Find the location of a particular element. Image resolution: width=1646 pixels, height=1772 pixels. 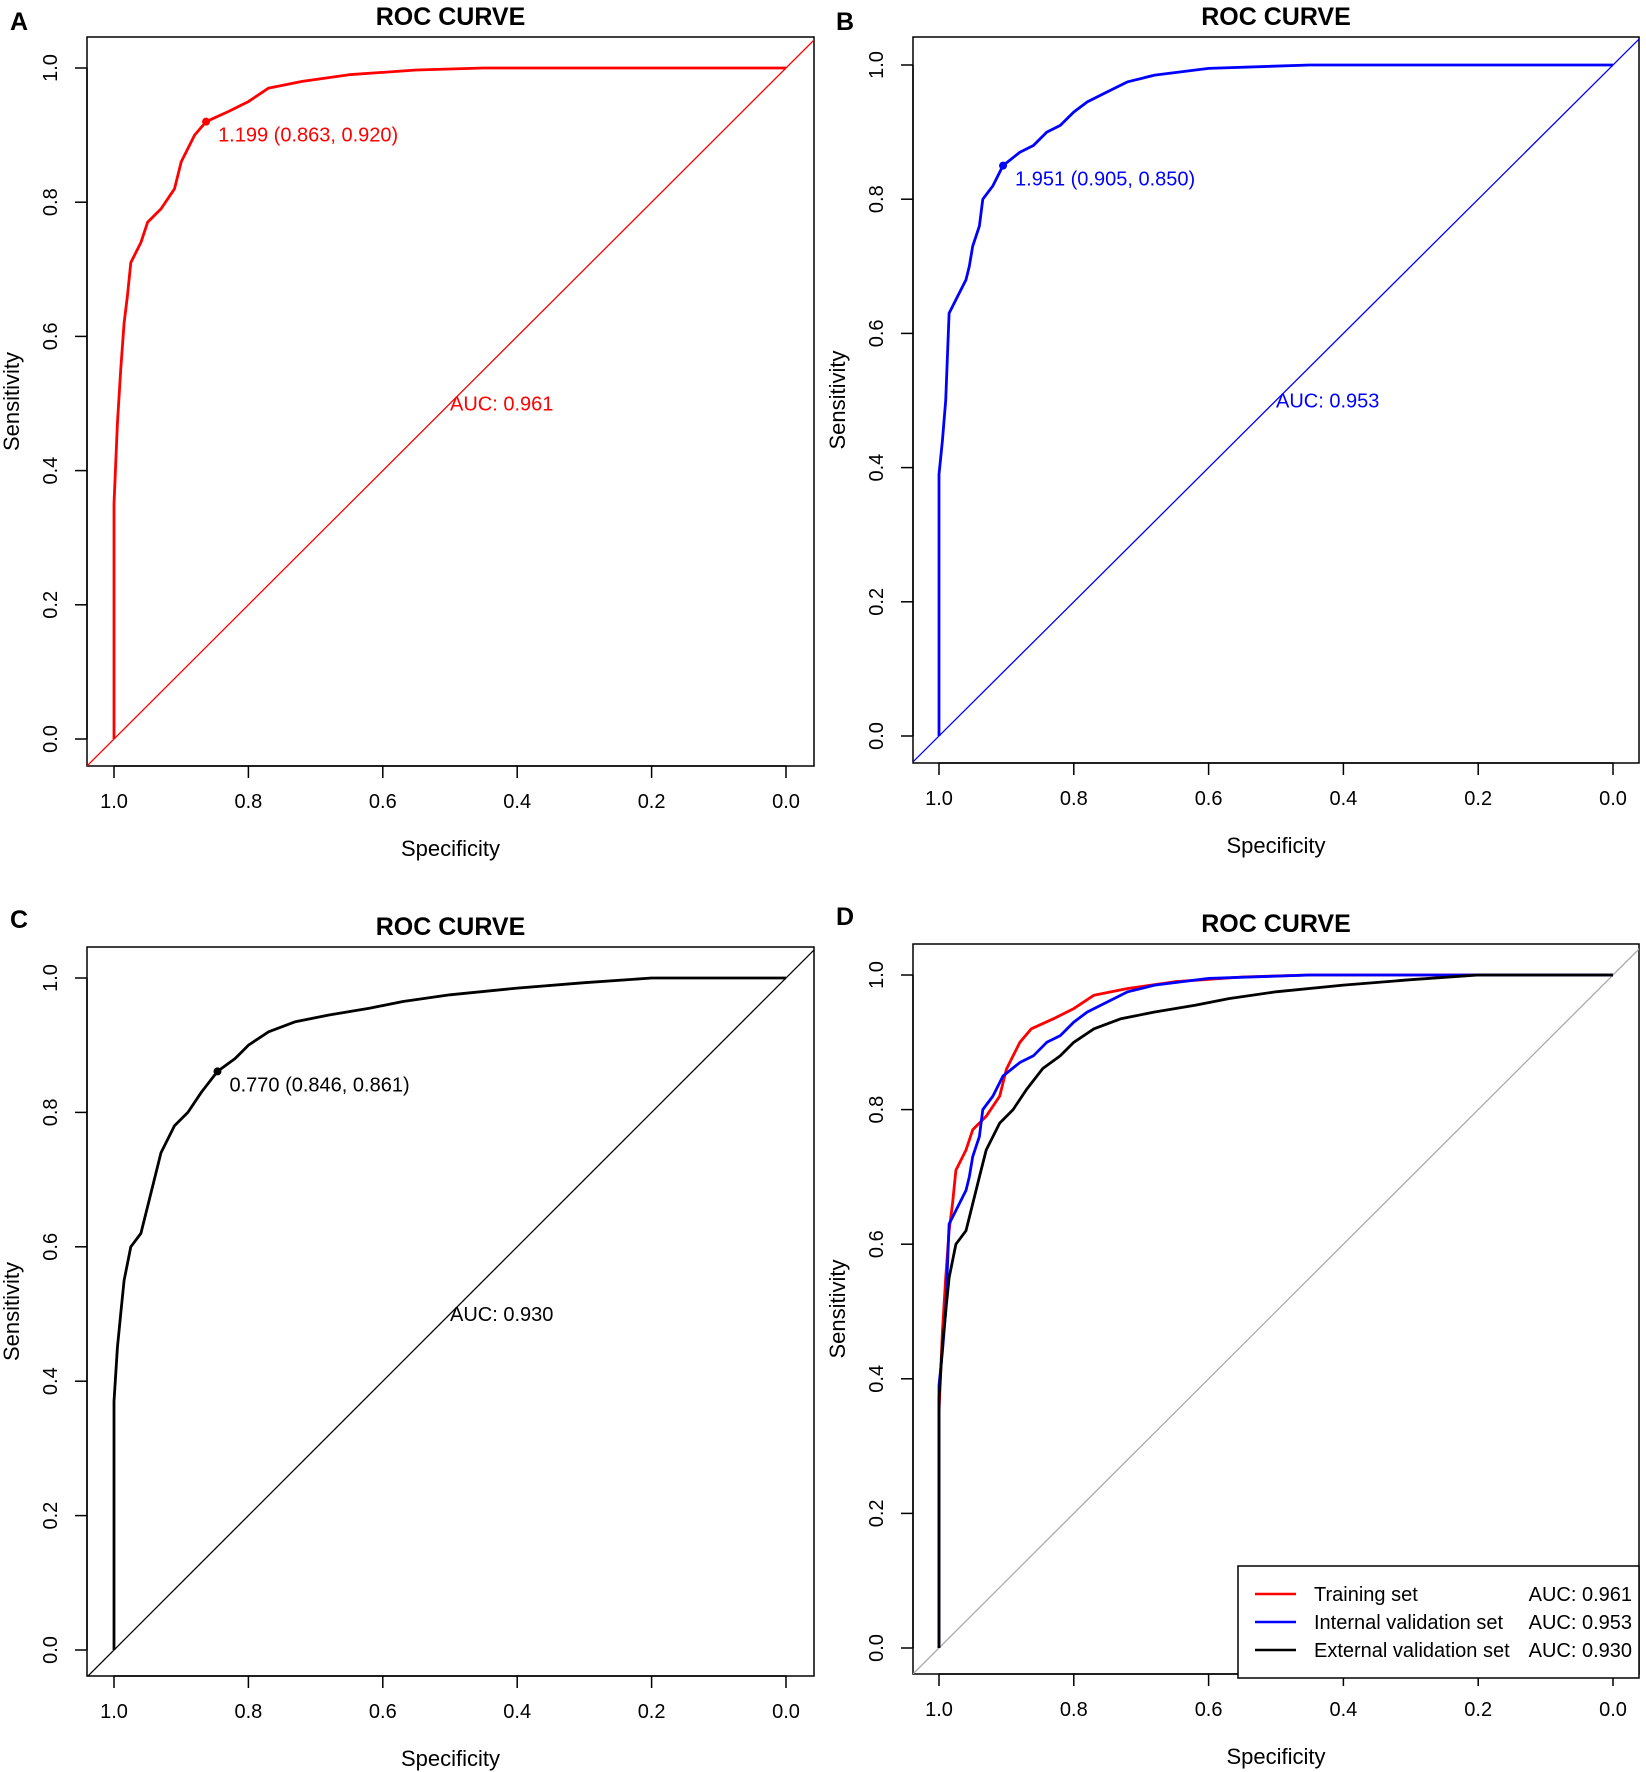

legend-auc: AUC: 0.961 is located at coordinates (1580, 1595).